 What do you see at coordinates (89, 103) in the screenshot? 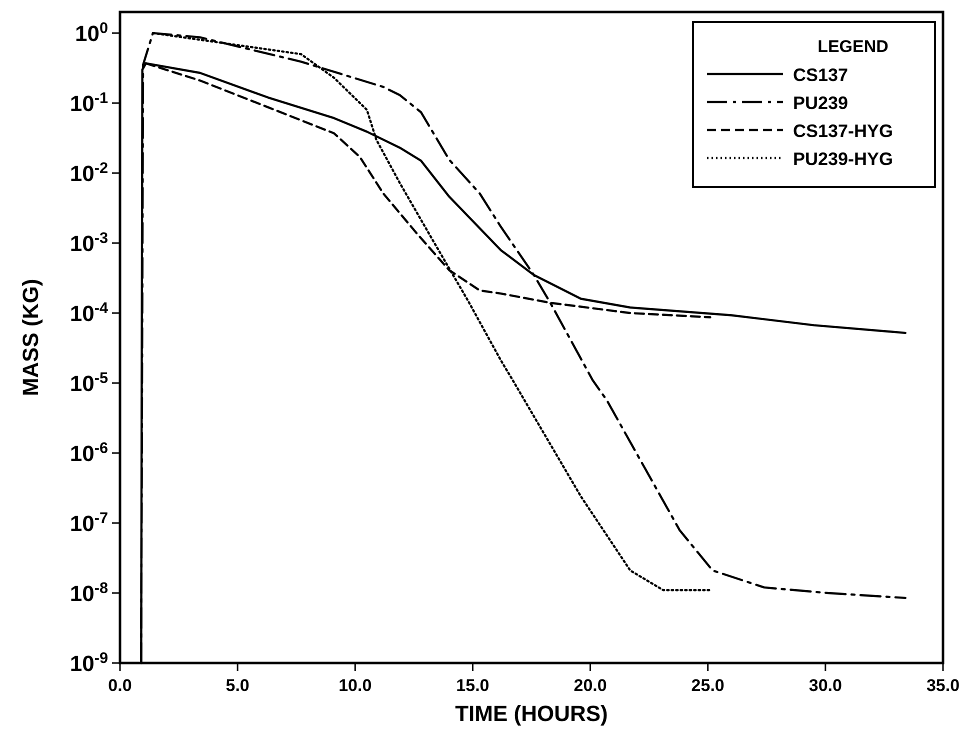
I see `y-tick-label: 10$^{-1}$` at bounding box center [89, 103].